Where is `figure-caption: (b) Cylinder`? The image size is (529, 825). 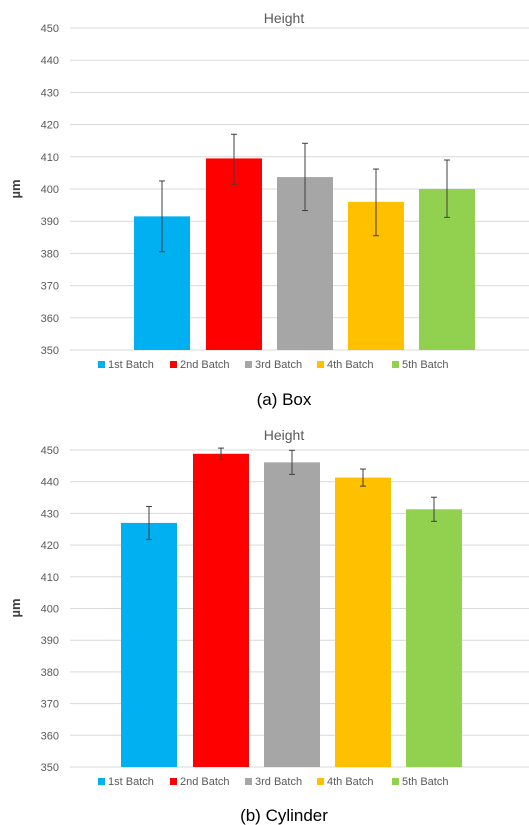
figure-caption: (b) Cylinder is located at coordinates (284, 815).